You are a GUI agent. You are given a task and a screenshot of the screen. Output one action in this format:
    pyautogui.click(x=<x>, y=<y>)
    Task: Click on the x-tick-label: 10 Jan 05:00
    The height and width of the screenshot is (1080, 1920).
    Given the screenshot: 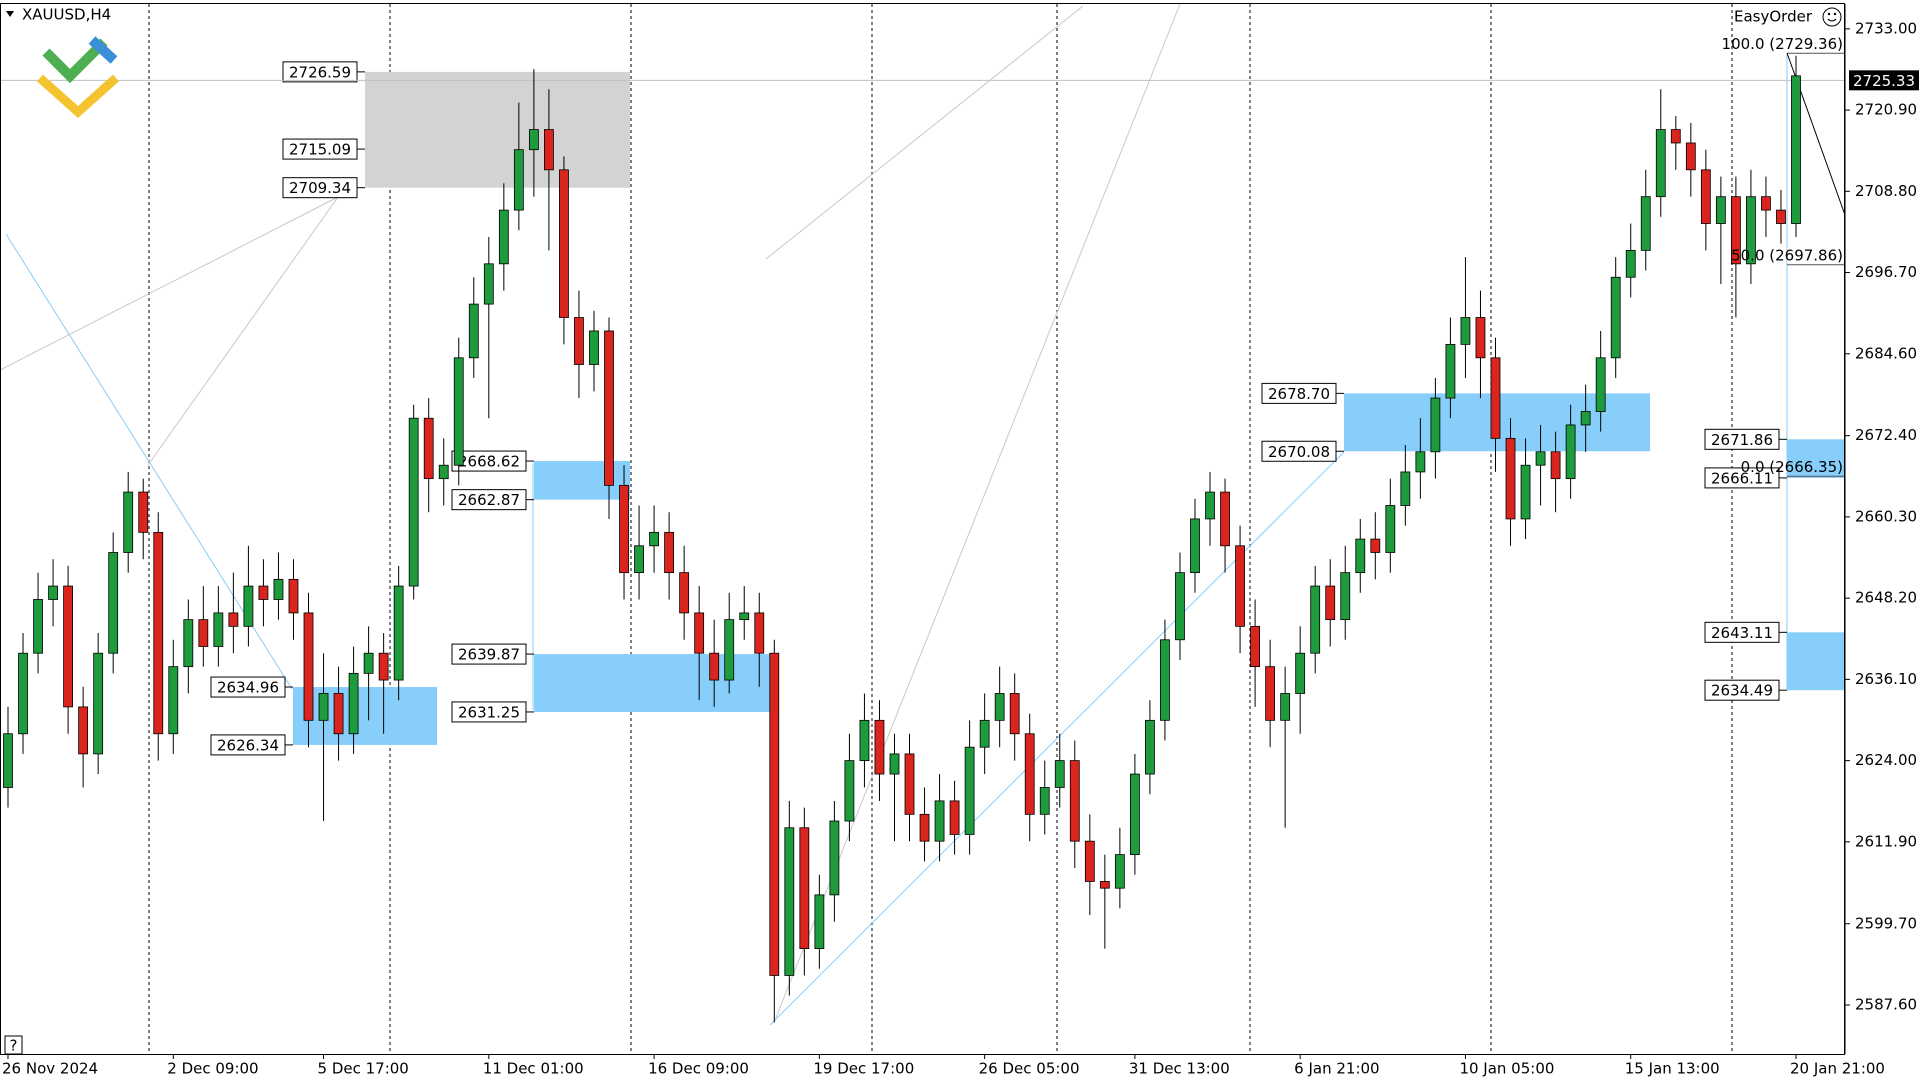 What is the action you would take?
    pyautogui.click(x=1506, y=1069)
    